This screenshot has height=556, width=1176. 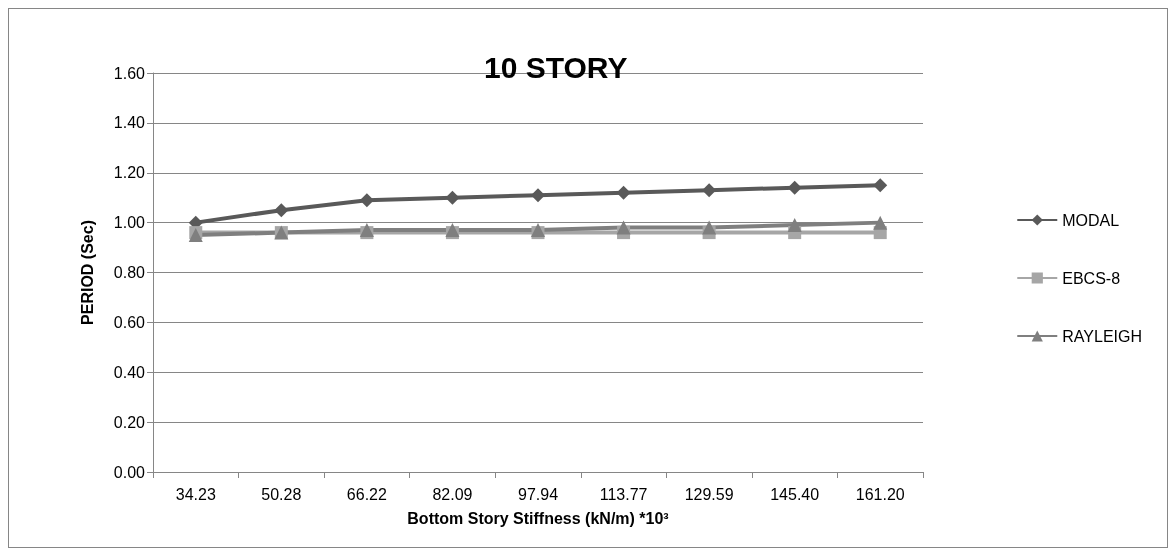 I want to click on y-tick-label: 1.00, so click(x=129, y=223).